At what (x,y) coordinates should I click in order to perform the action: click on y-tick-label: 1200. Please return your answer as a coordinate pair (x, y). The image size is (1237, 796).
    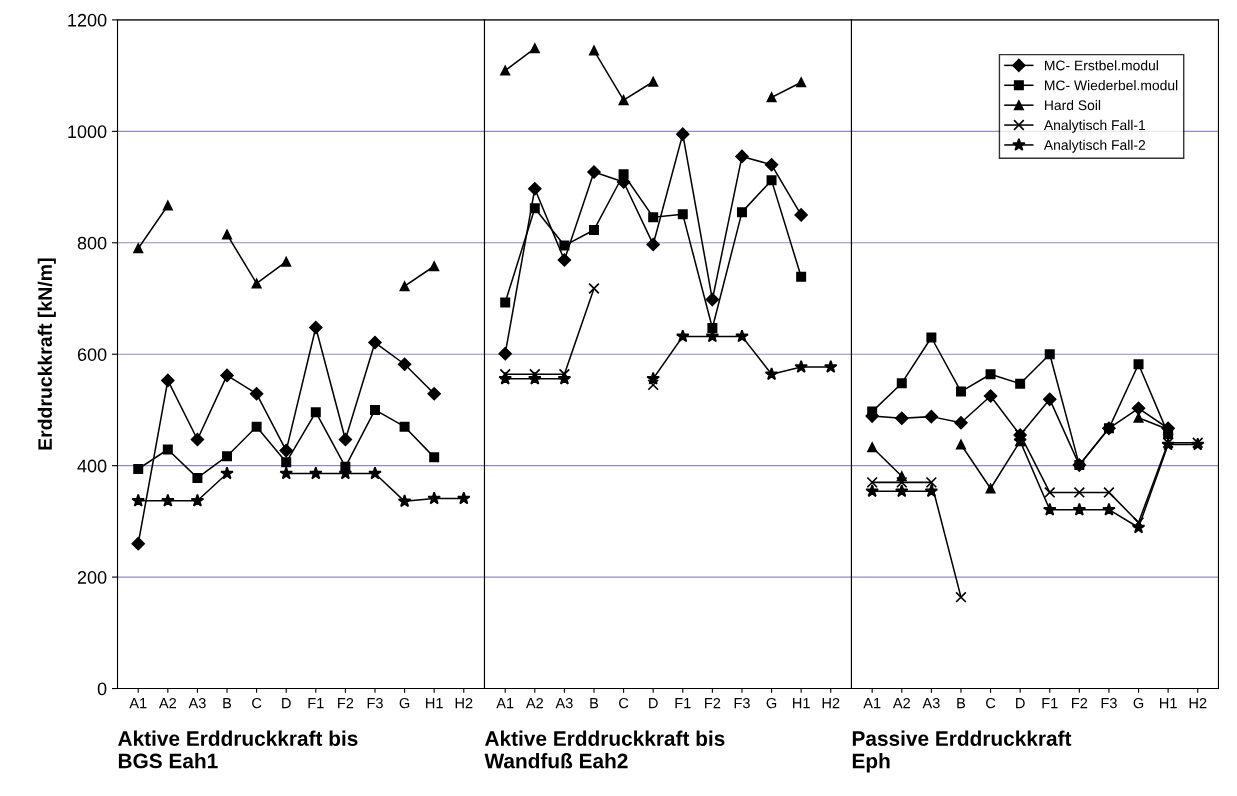
    Looking at the image, I should click on (87, 20).